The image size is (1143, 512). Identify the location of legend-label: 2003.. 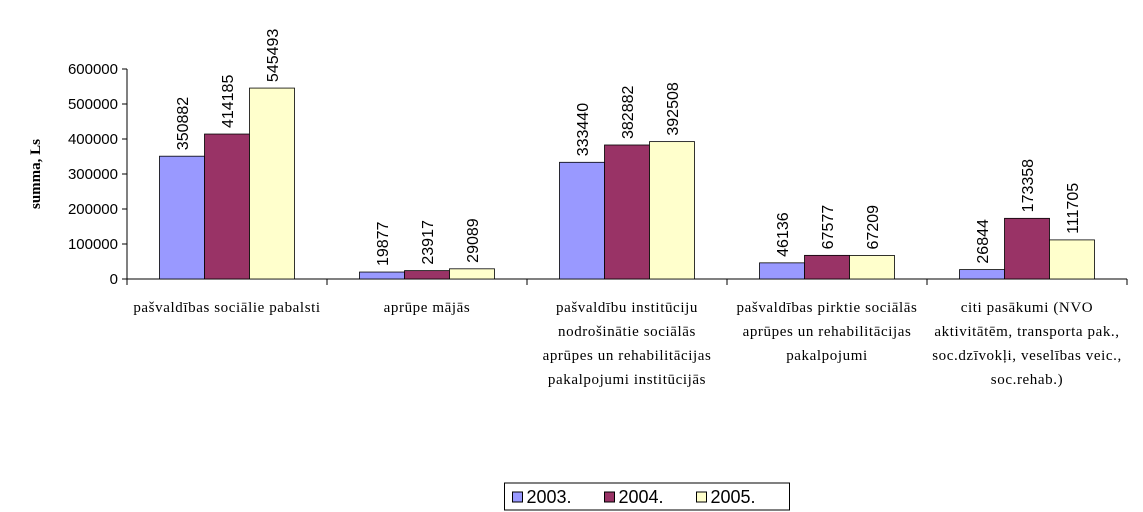
(549, 497).